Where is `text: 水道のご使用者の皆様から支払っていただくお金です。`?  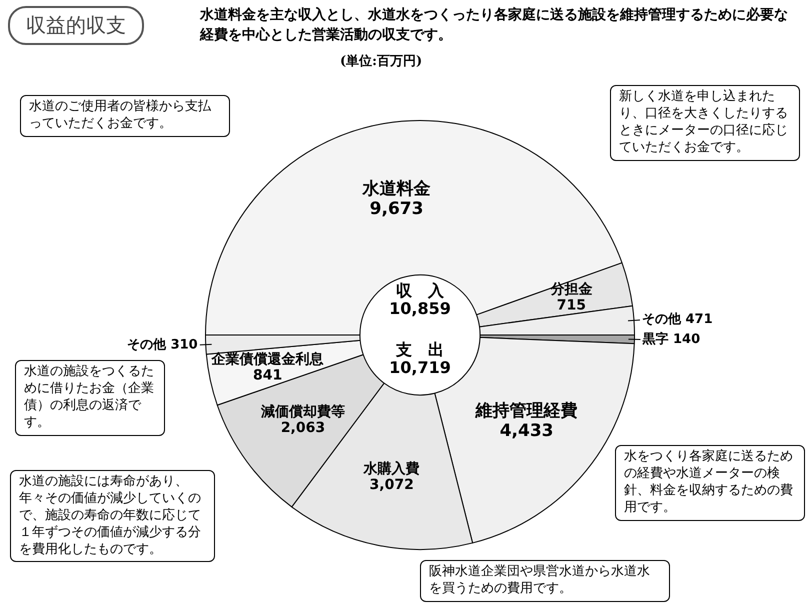
text: 水道のご使用者の皆様から支払っていただくお金です。 is located at coordinates (125, 116).